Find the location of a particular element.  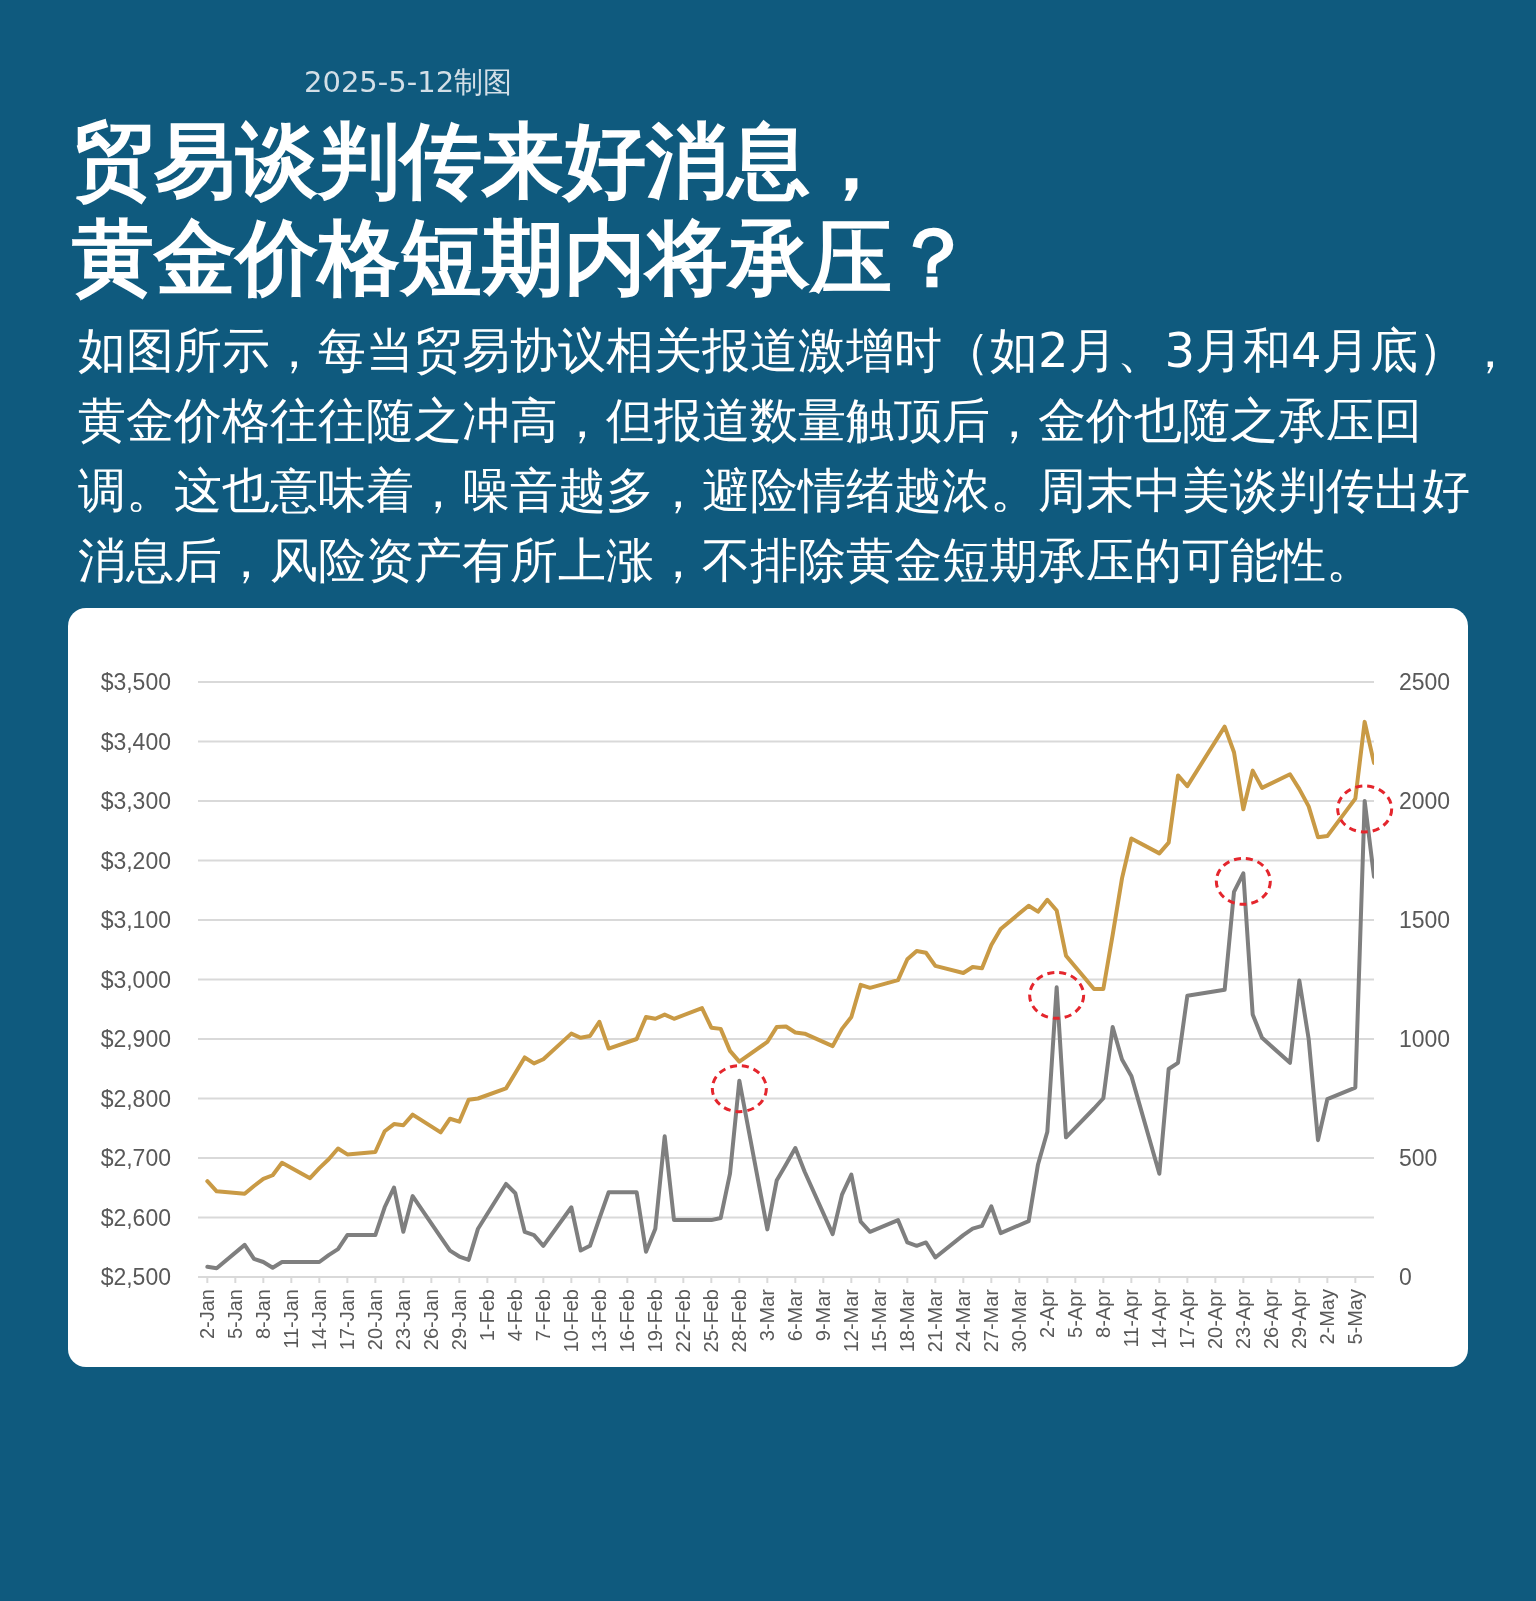

x-tick-label: 15-Mar is located at coordinates (879, 1320).